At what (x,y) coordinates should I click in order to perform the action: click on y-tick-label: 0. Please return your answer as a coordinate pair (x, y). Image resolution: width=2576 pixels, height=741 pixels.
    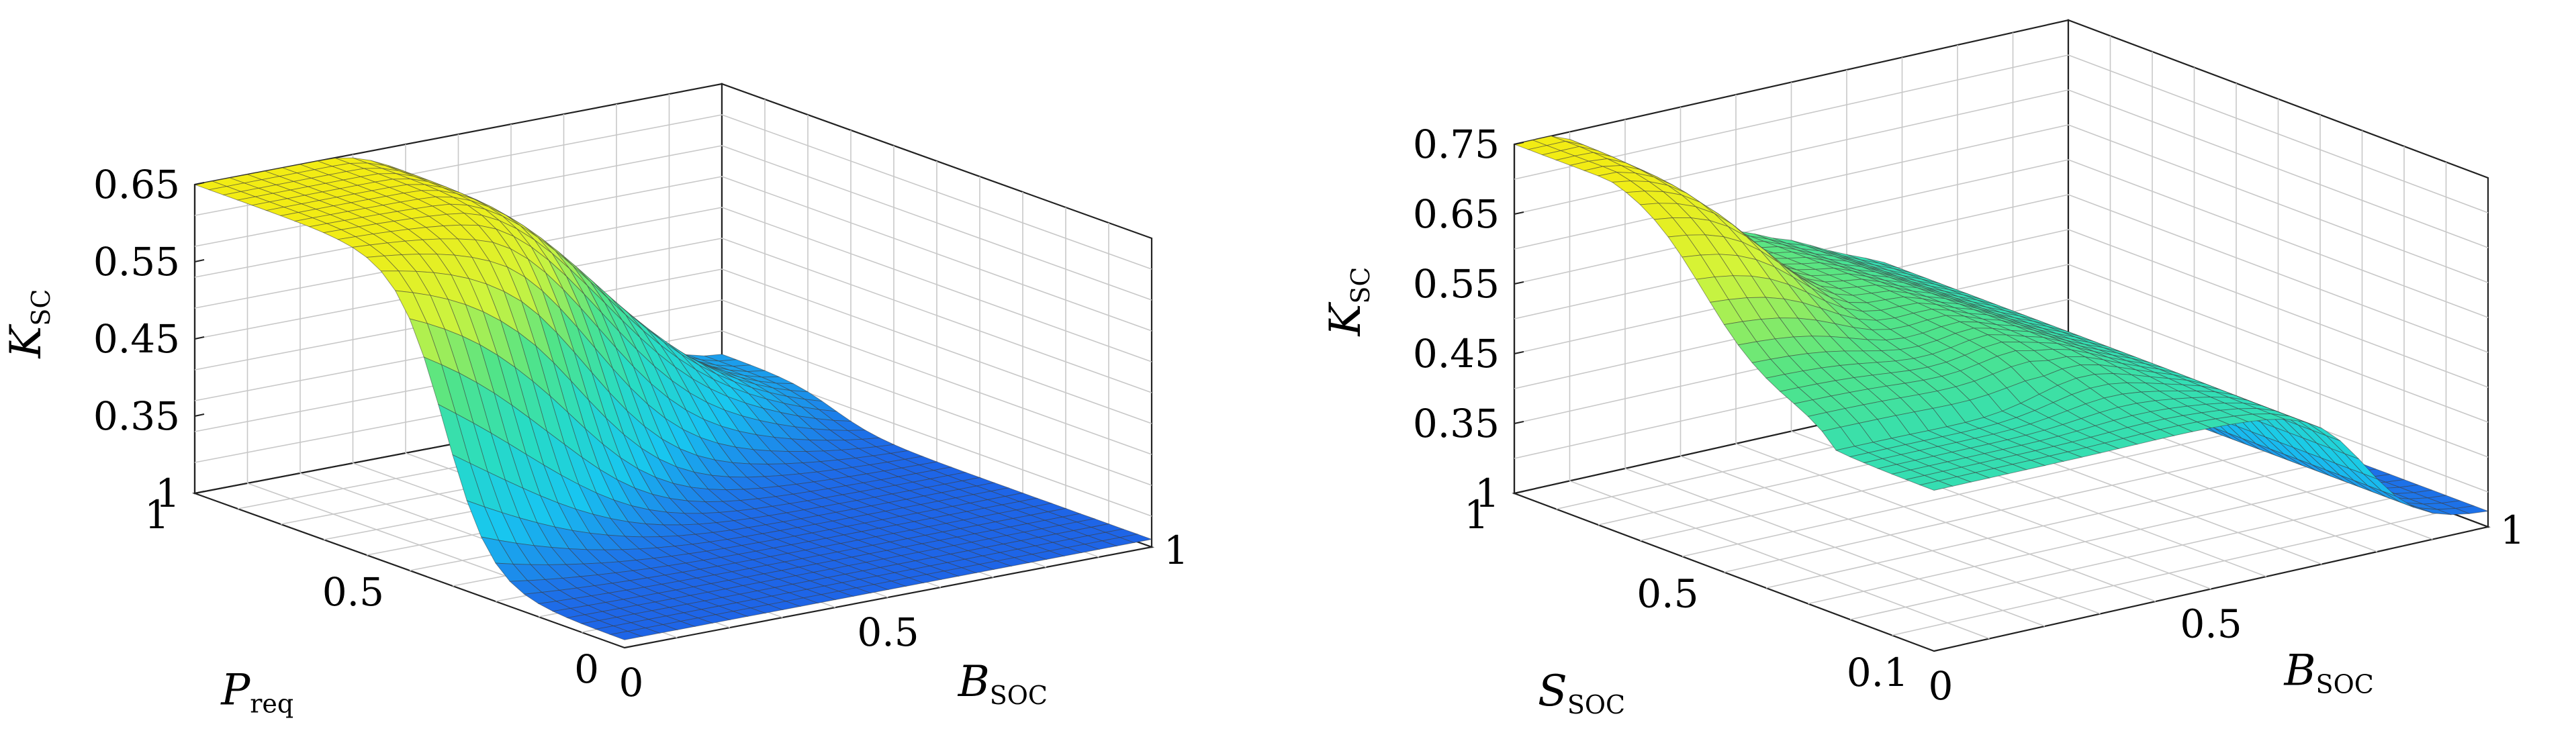
    Looking at the image, I should click on (586, 669).